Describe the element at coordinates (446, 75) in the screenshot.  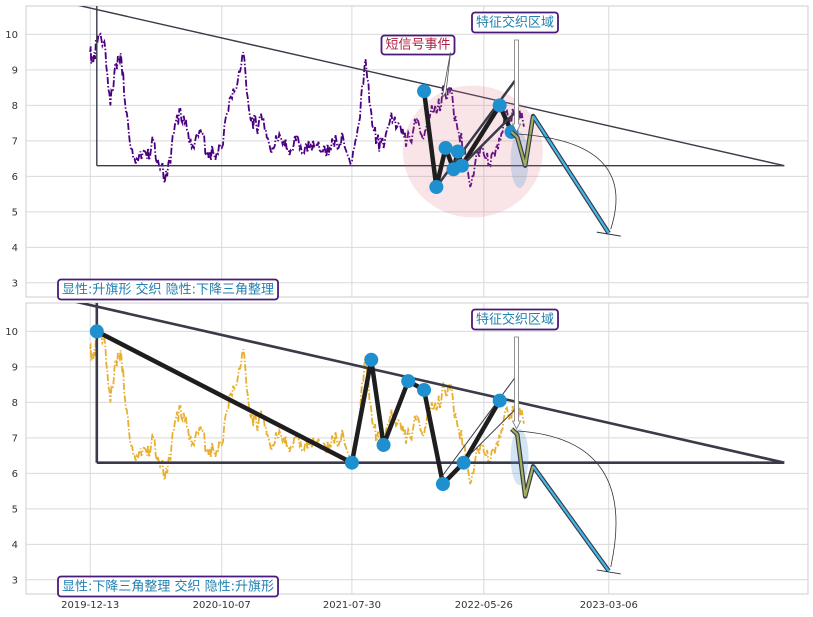
I see `signal-event-arrow` at that location.